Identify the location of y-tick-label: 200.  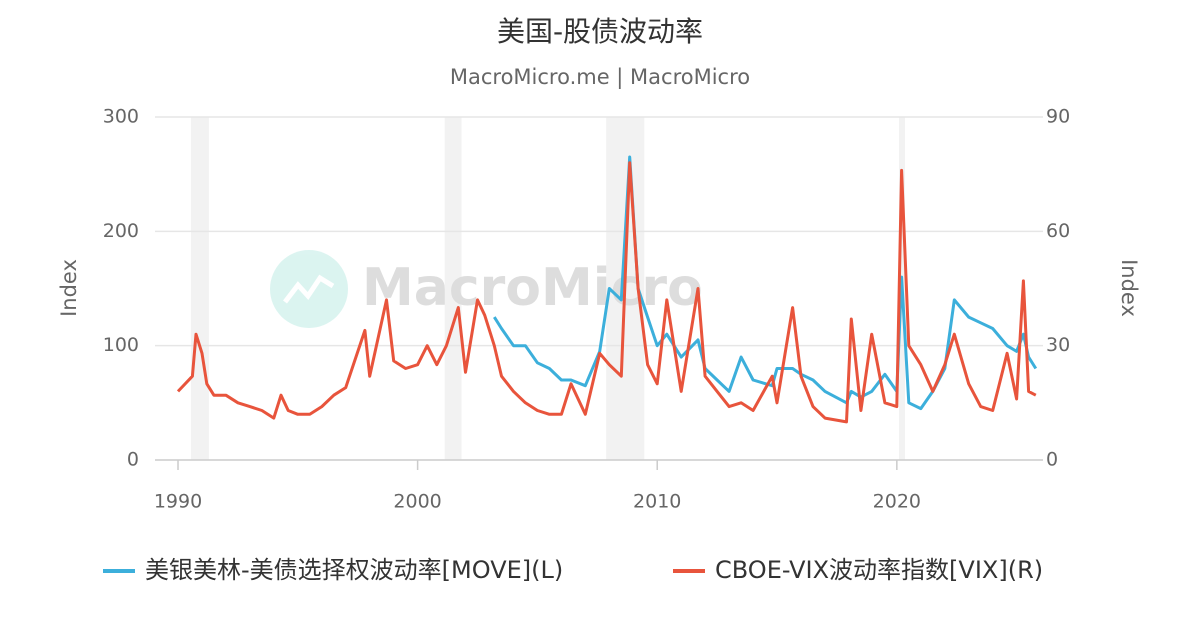
(121, 231).